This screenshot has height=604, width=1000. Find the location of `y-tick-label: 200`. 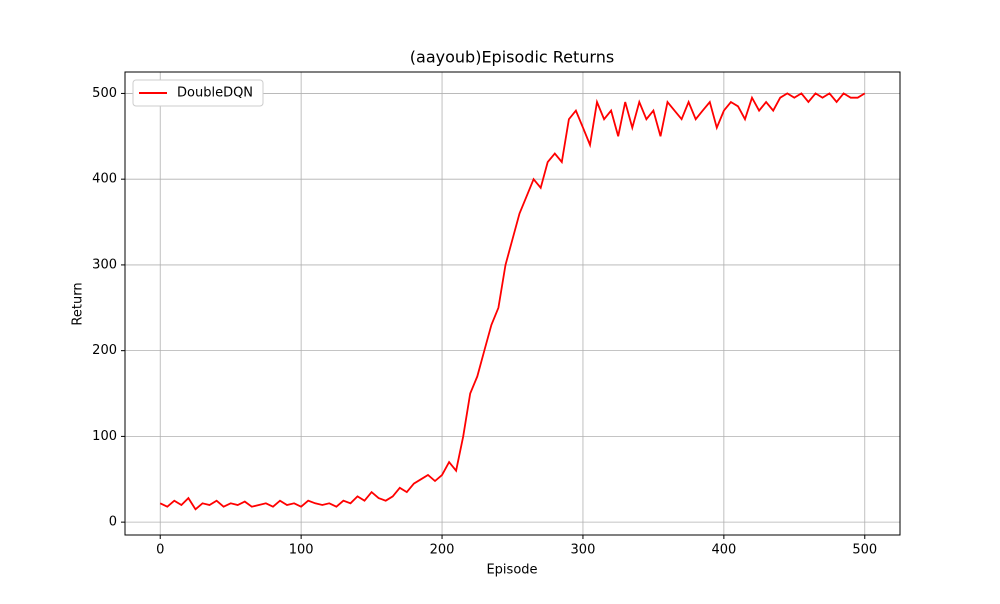

y-tick-label: 200 is located at coordinates (104, 350).